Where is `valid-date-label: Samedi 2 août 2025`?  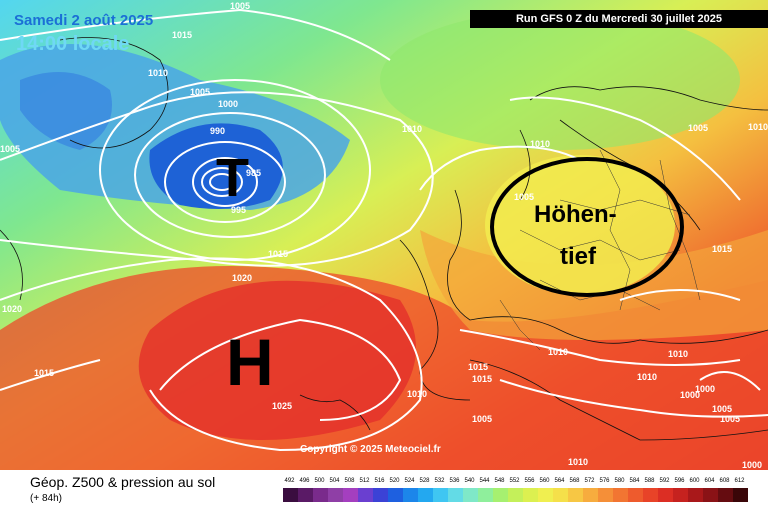
valid-date-label: Samedi 2 août 2025 is located at coordinates (84, 20).